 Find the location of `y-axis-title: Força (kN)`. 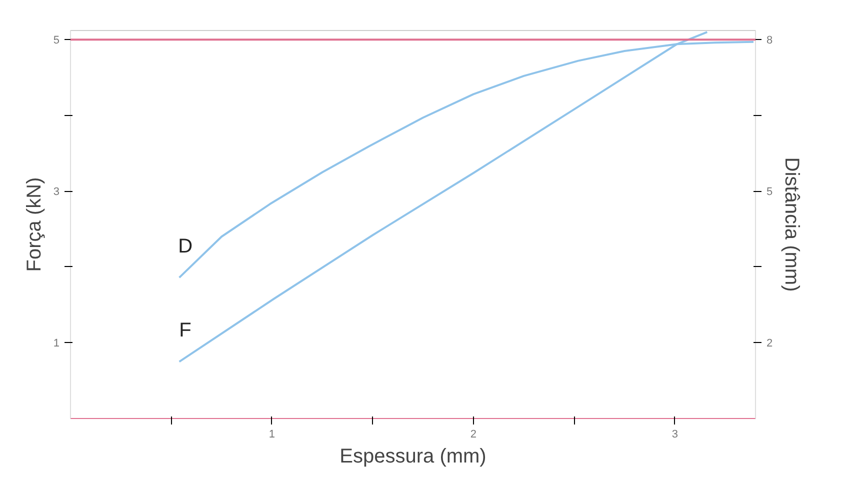

y-axis-title: Força (kN) is located at coordinates (34, 224).